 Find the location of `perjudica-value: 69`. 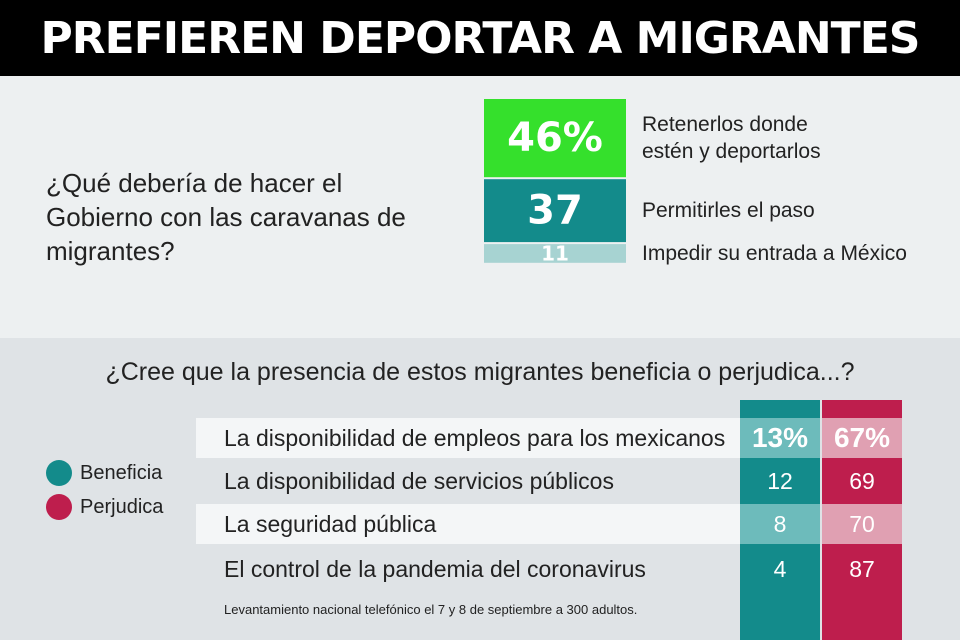

perjudica-value: 69 is located at coordinates (862, 481).